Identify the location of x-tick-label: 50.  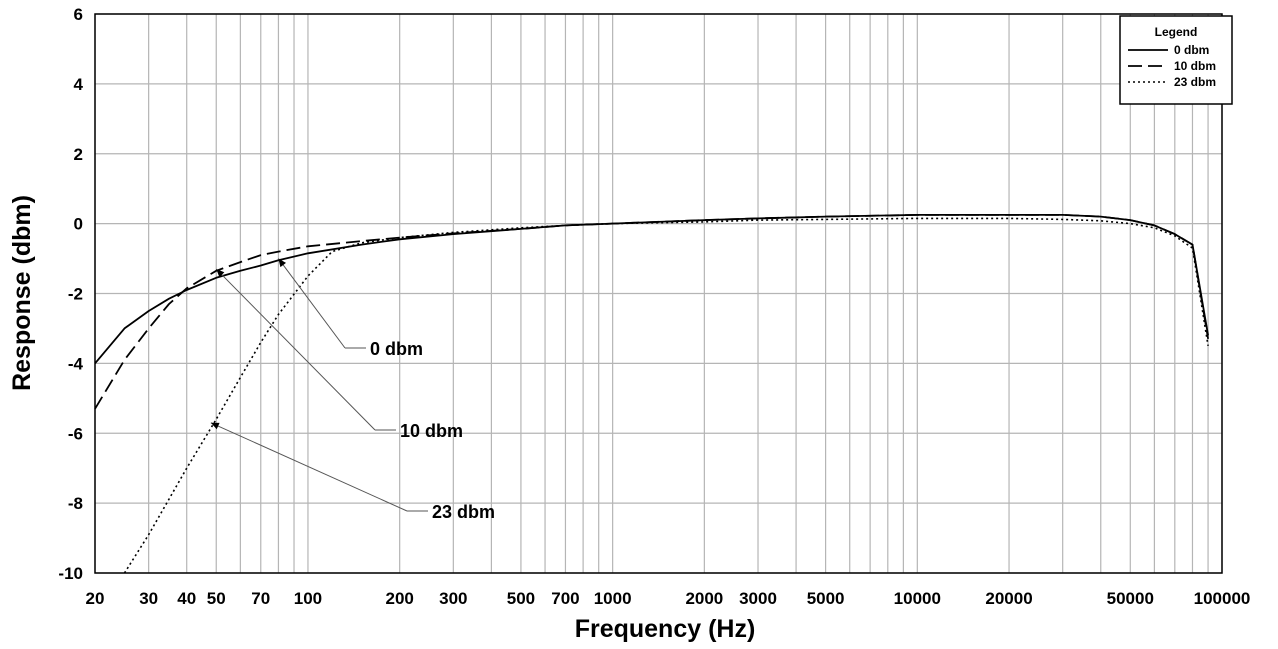
(216, 598).